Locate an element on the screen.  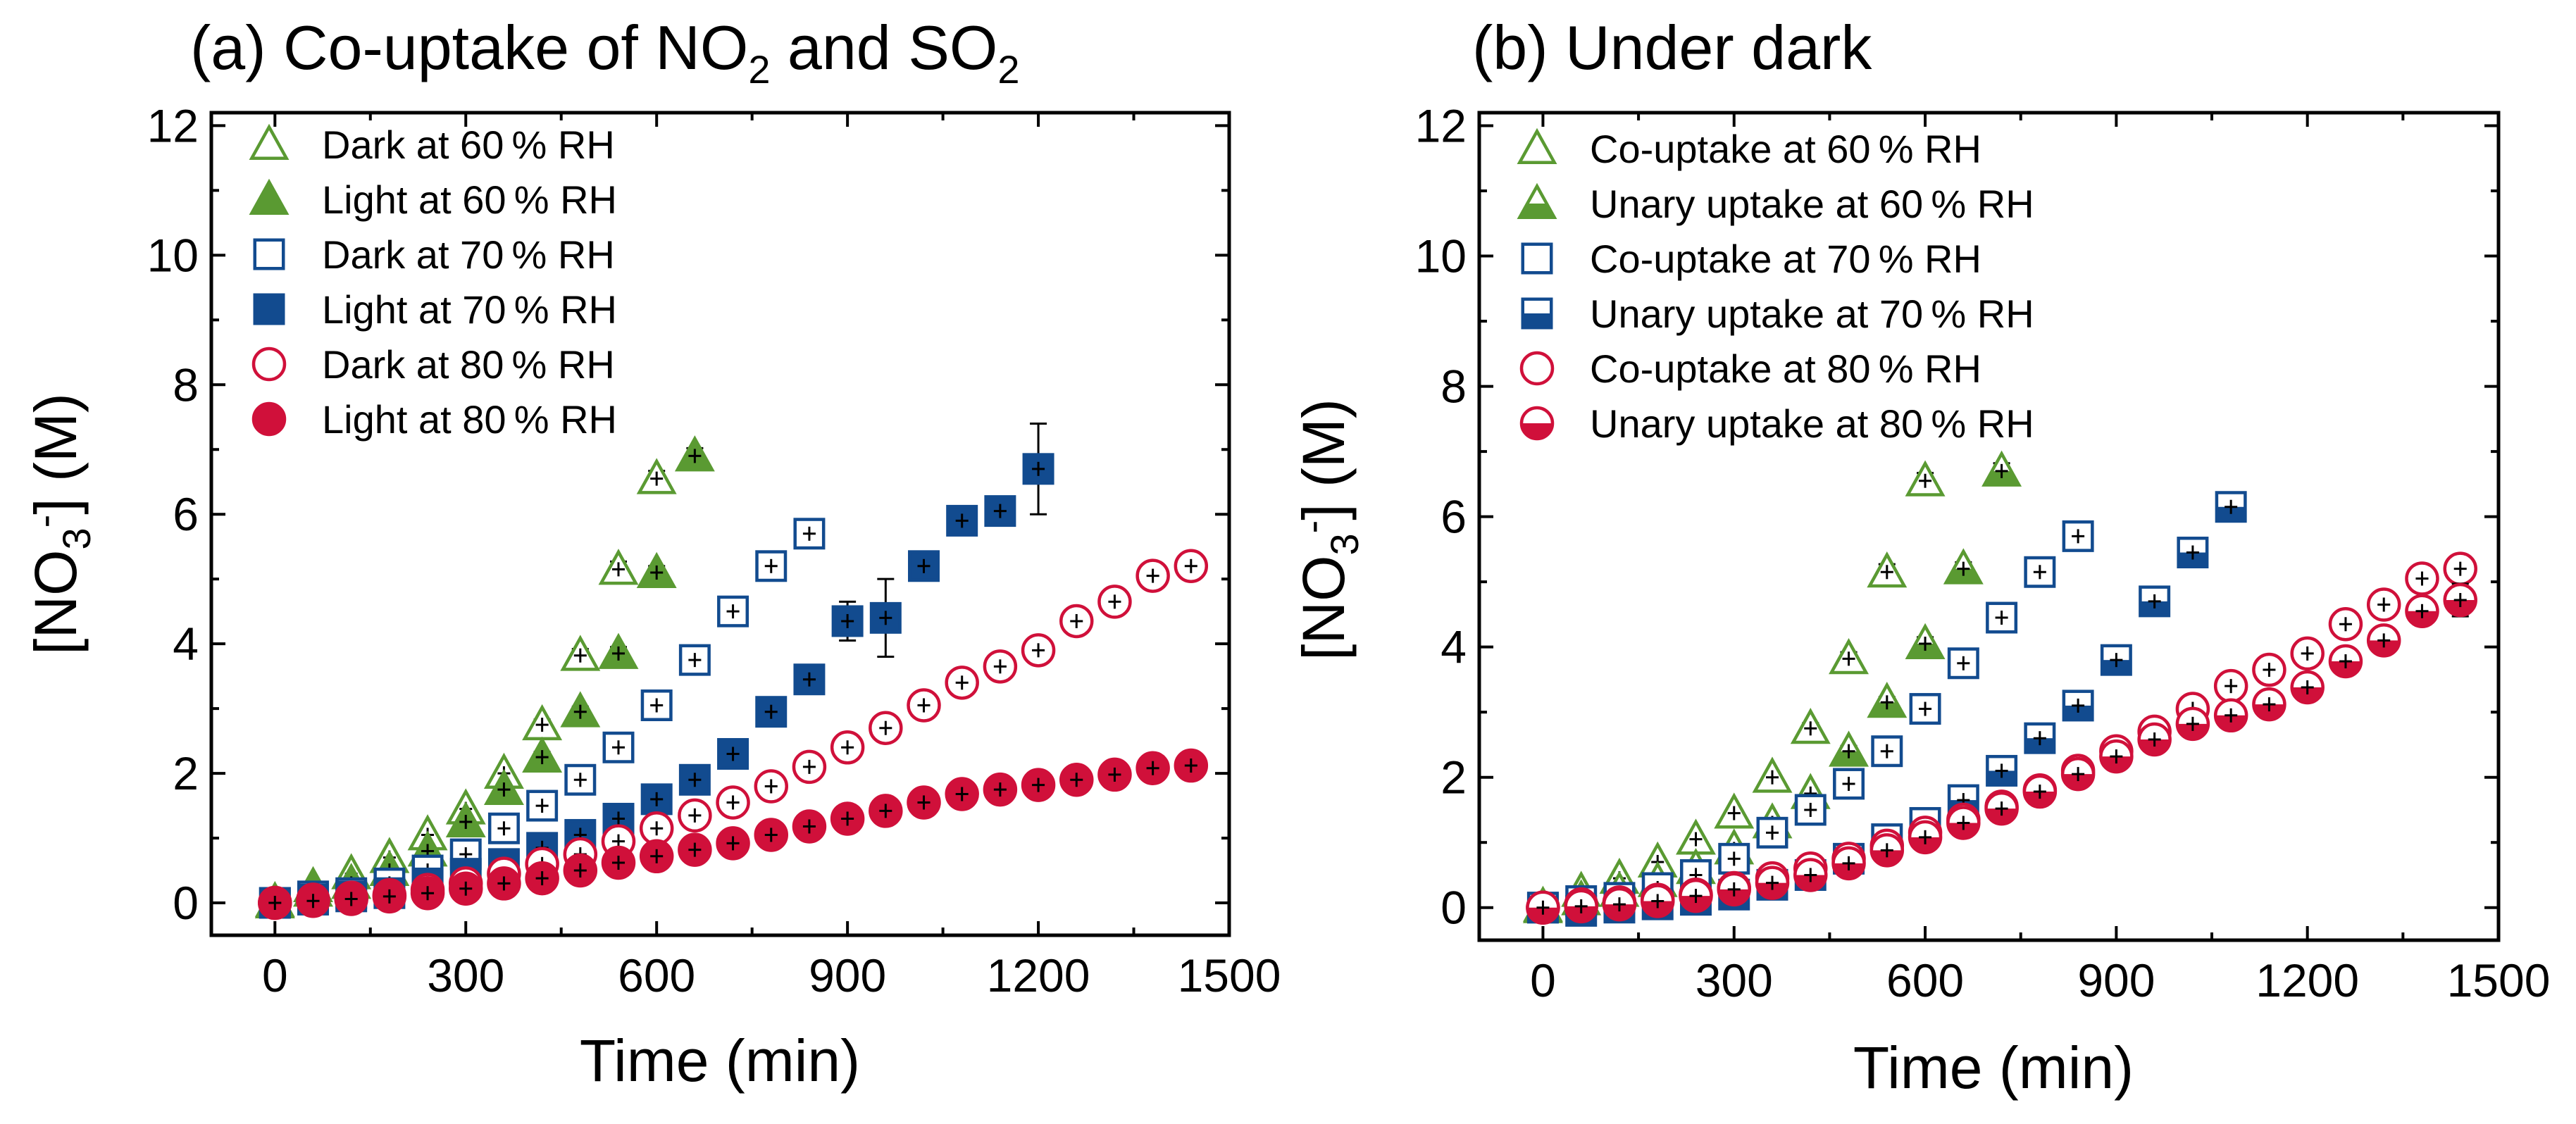
legend-label: Co-uptake at 70 % RH is located at coordinates (1785, 259).